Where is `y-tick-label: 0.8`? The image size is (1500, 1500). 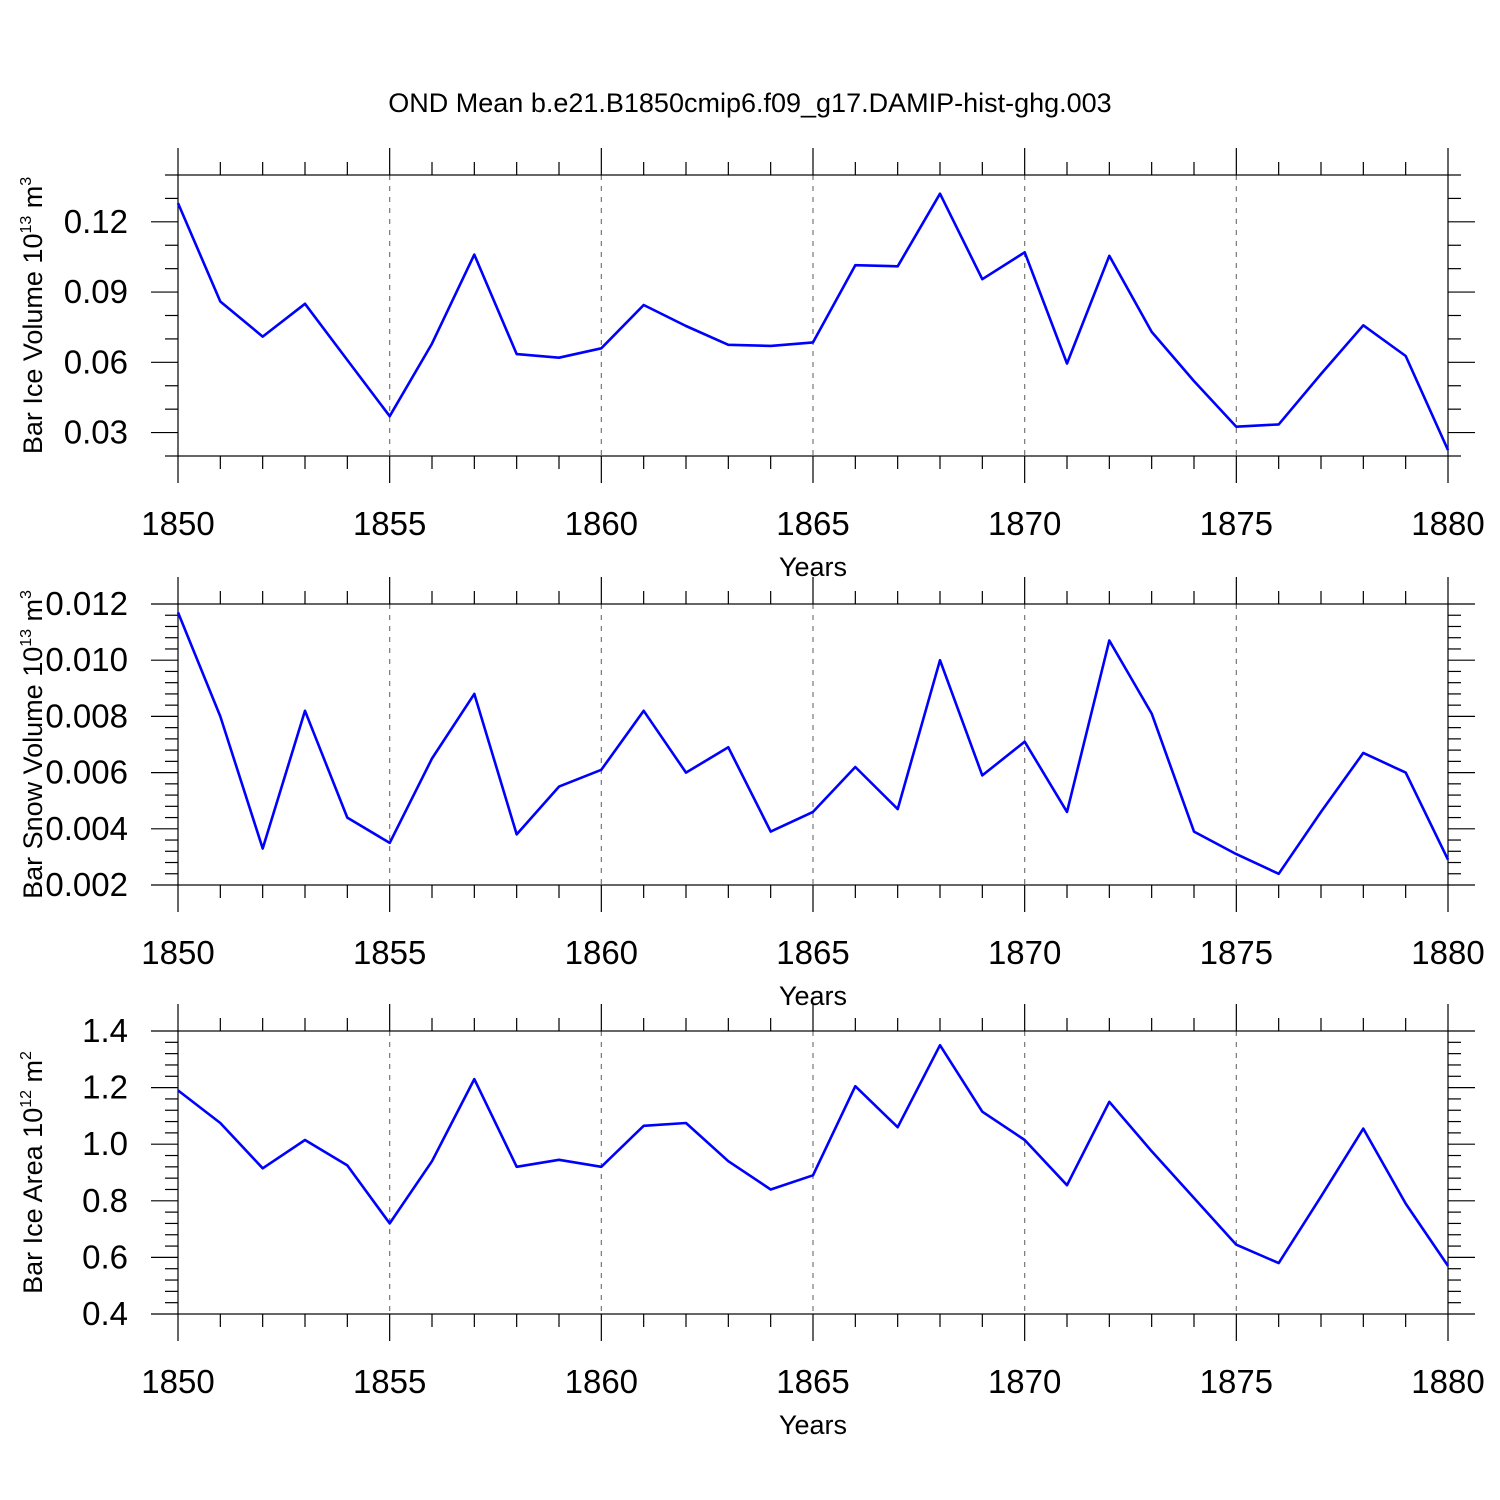
y-tick-label: 0.8 is located at coordinates (105, 1200).